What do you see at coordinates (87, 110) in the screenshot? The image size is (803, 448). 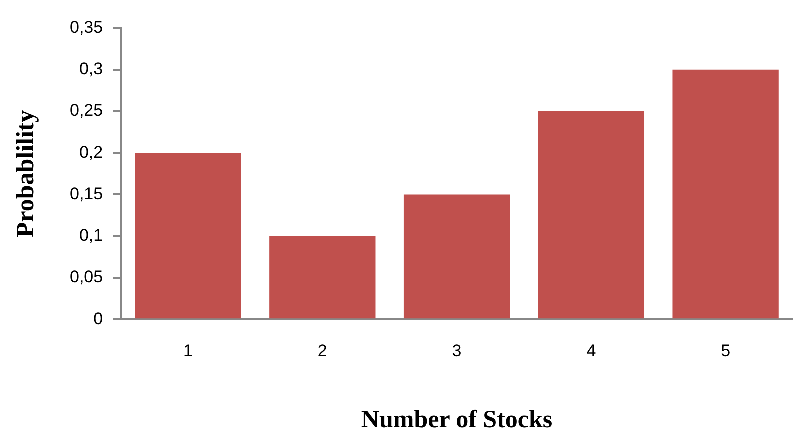 I see `y-tick-label: 0,25` at bounding box center [87, 110].